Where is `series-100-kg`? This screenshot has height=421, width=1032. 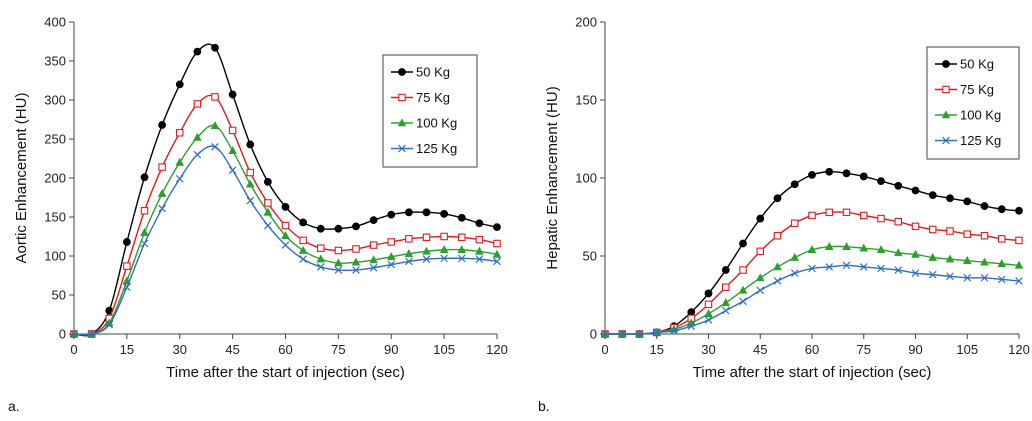 series-100-kg is located at coordinates (812, 290).